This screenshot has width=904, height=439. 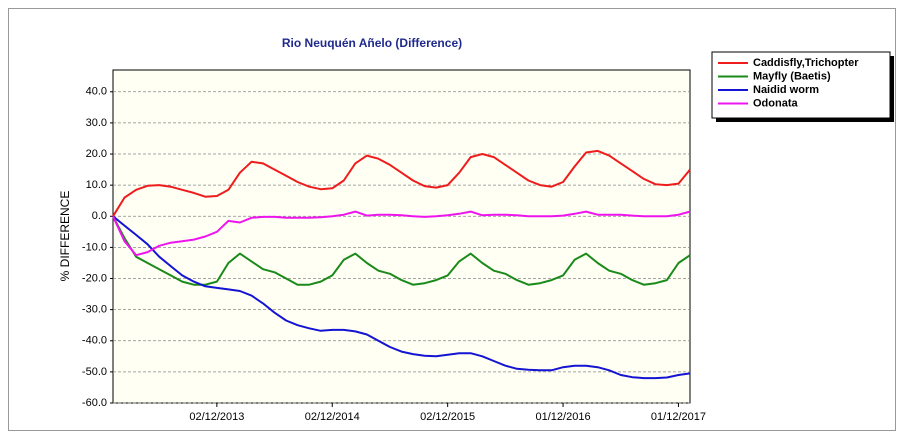 What do you see at coordinates (94, 372) in the screenshot?
I see `y-tick-label: -50.0` at bounding box center [94, 372].